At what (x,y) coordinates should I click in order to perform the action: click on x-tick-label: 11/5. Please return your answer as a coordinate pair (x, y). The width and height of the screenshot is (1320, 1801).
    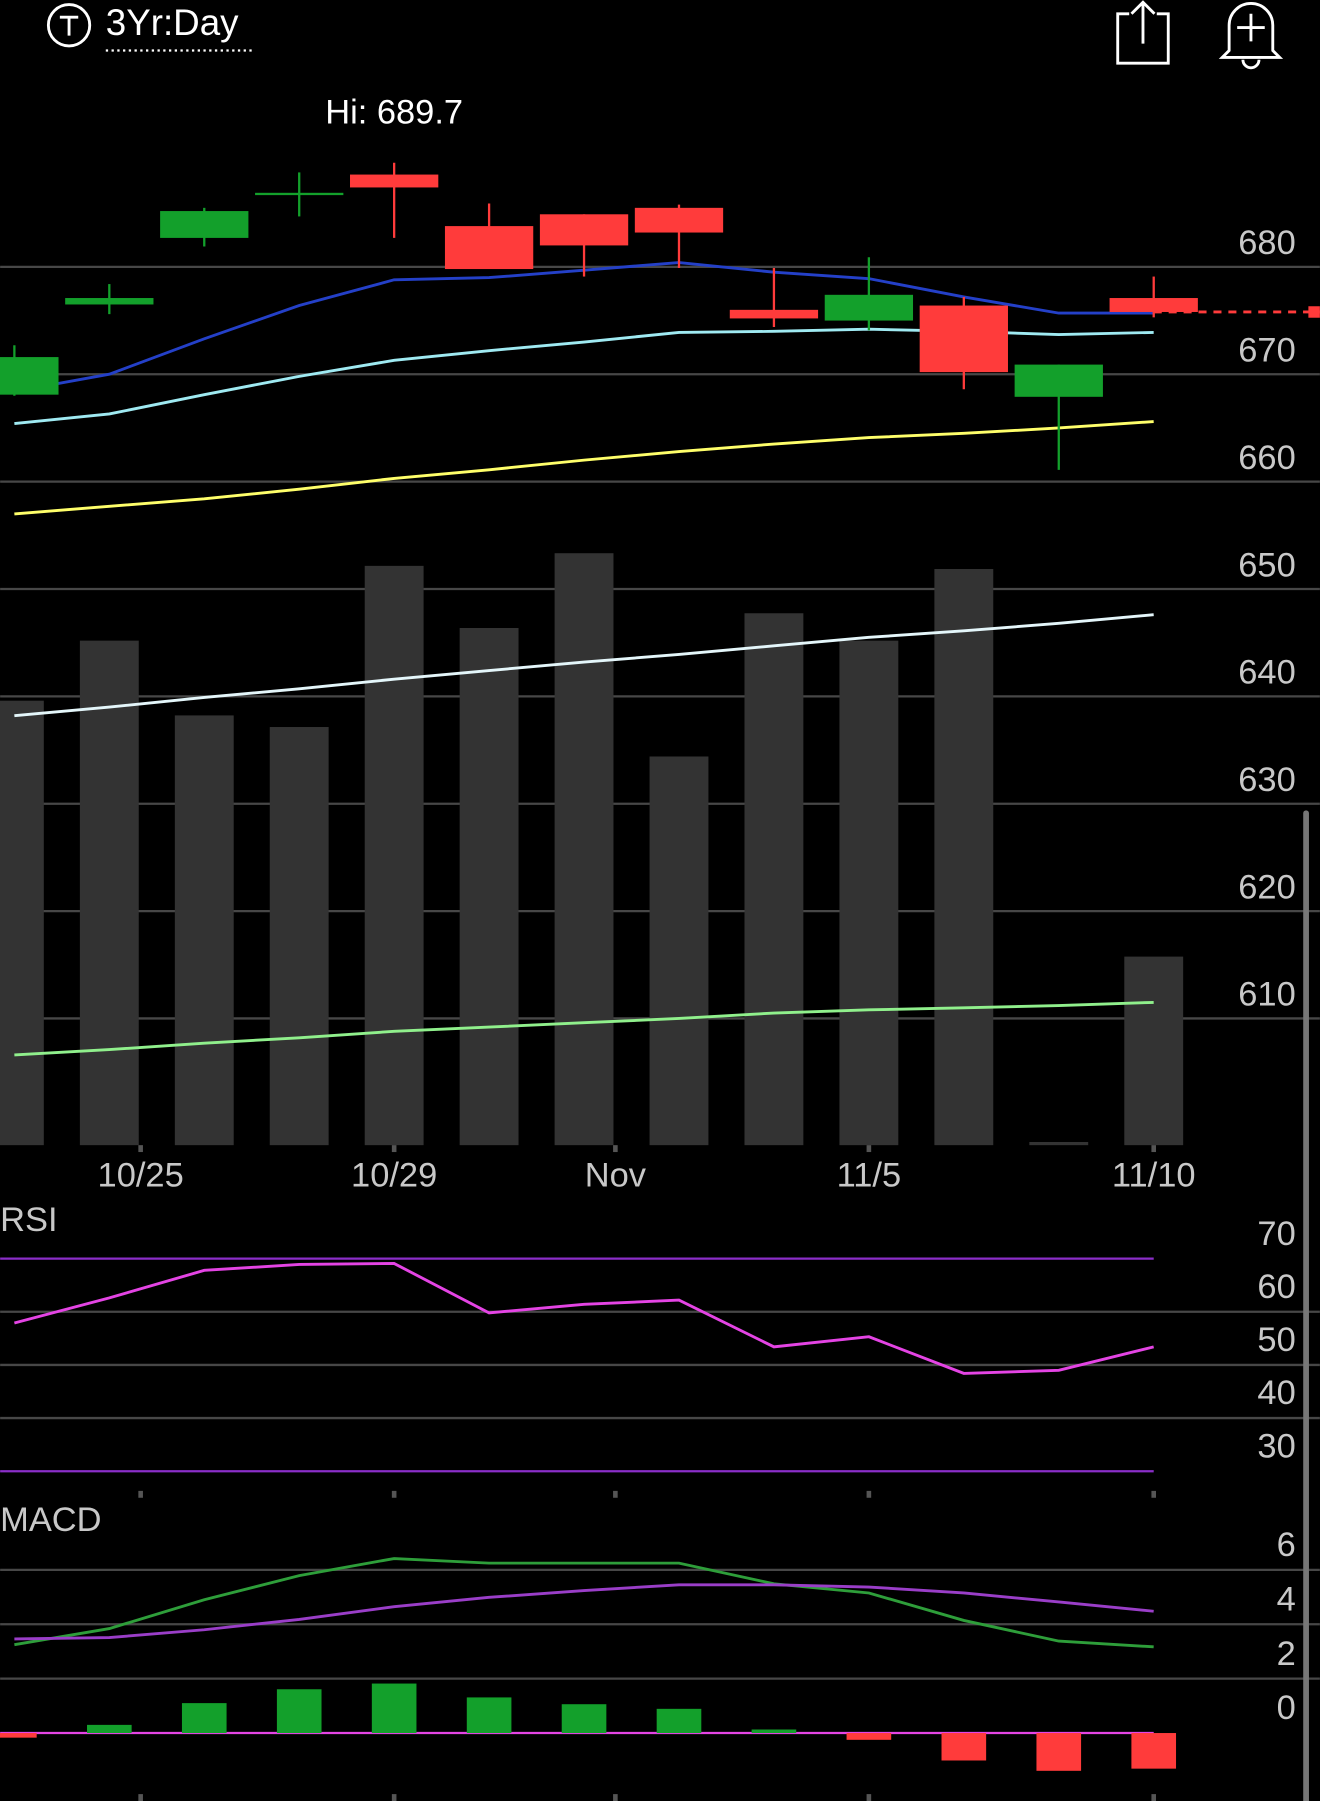
    Looking at the image, I should click on (869, 1175).